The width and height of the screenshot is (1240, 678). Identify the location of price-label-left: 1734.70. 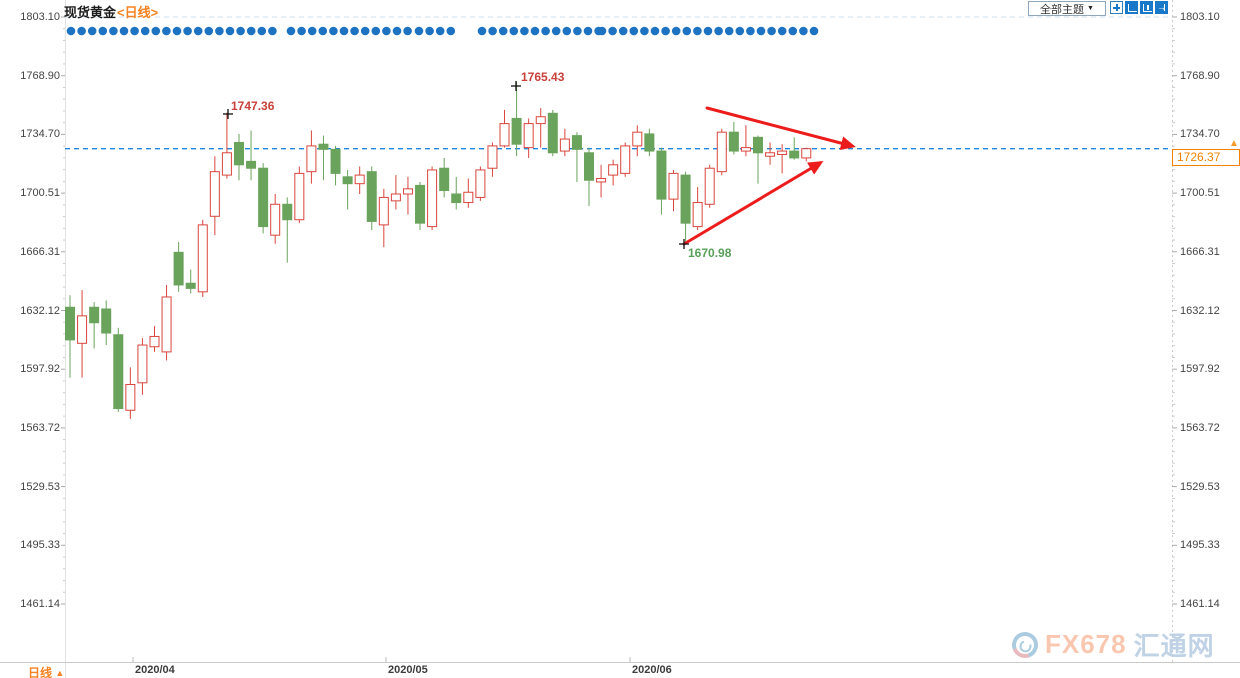
(40, 134).